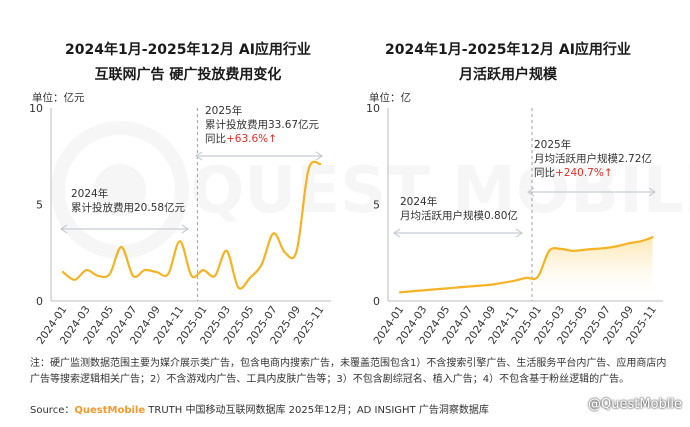 The image size is (690, 427). Describe the element at coordinates (188, 50) in the screenshot. I see `left-chart-title-line1: 2024年1月-2025年12月 AI应用行业` at that location.